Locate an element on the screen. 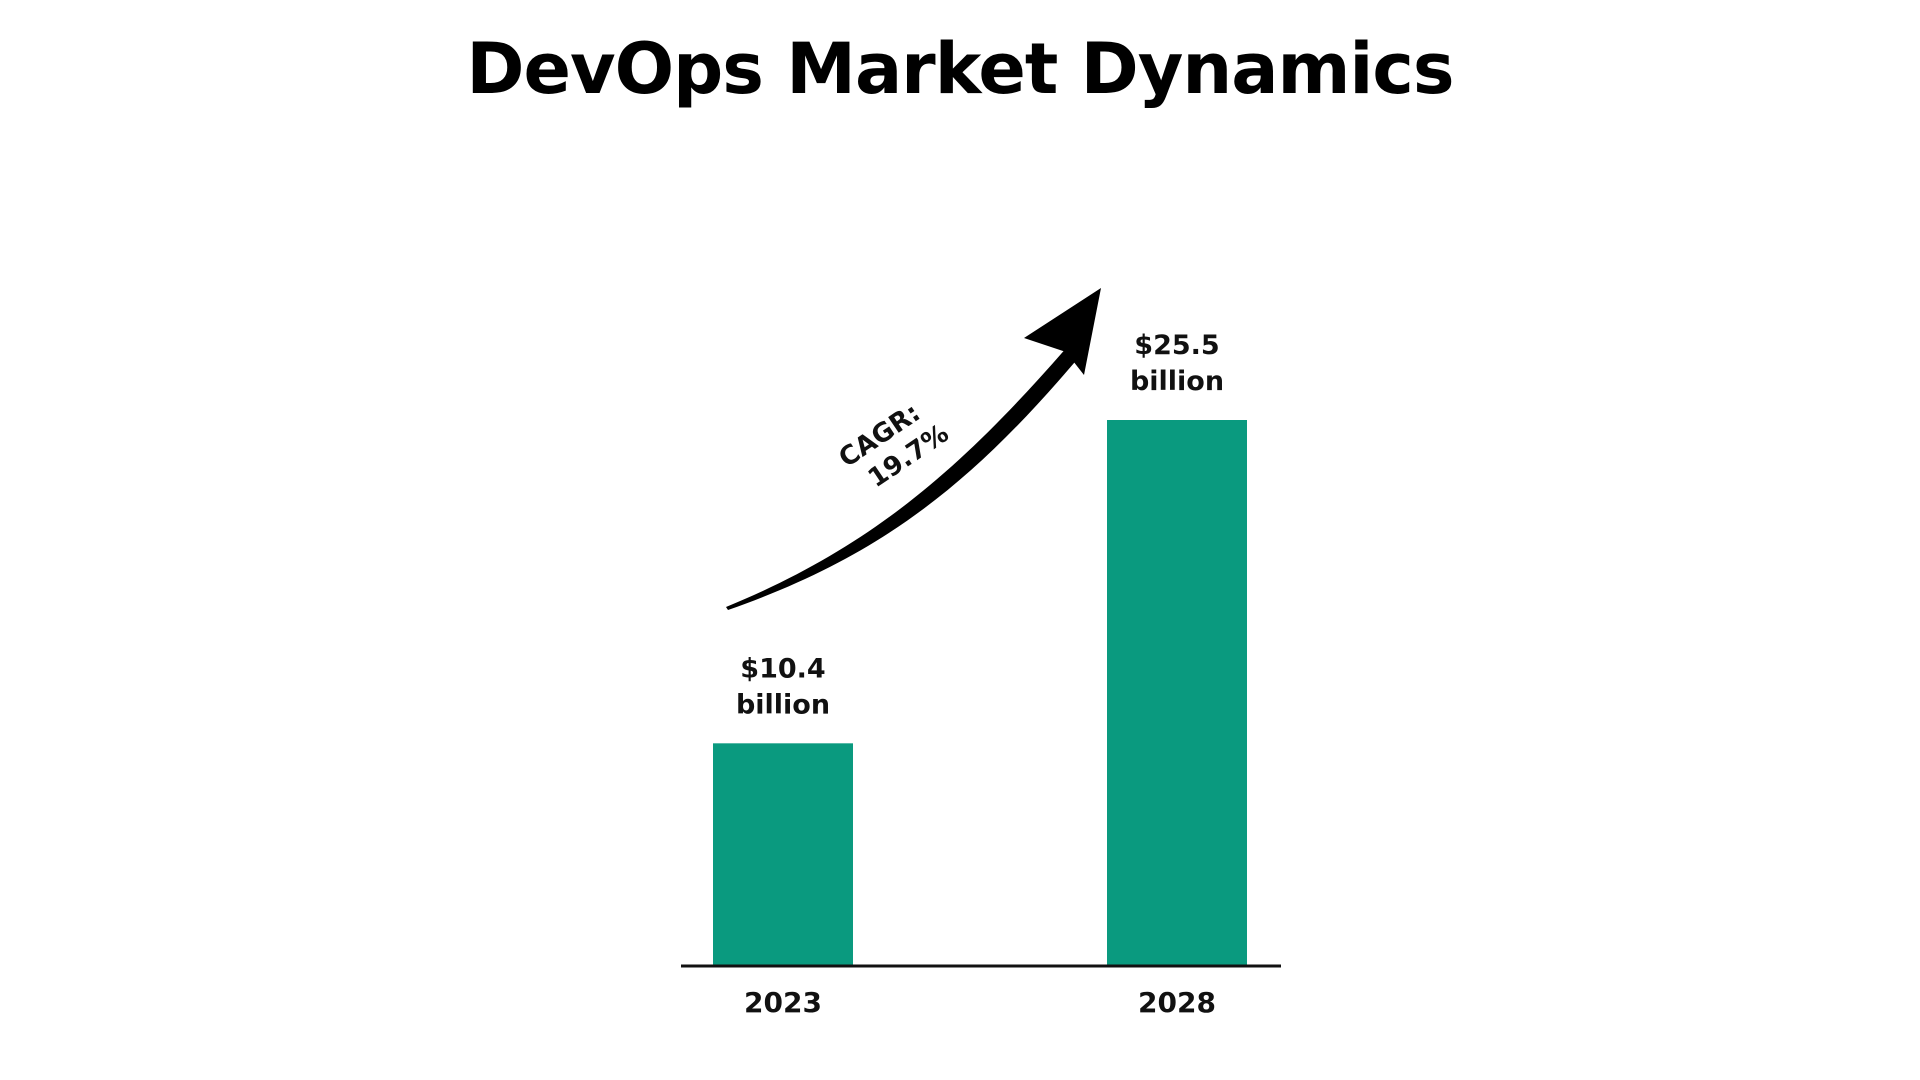 The width and height of the screenshot is (1920, 1080). chart-title: DevOps Market Dynamics is located at coordinates (960, 69).